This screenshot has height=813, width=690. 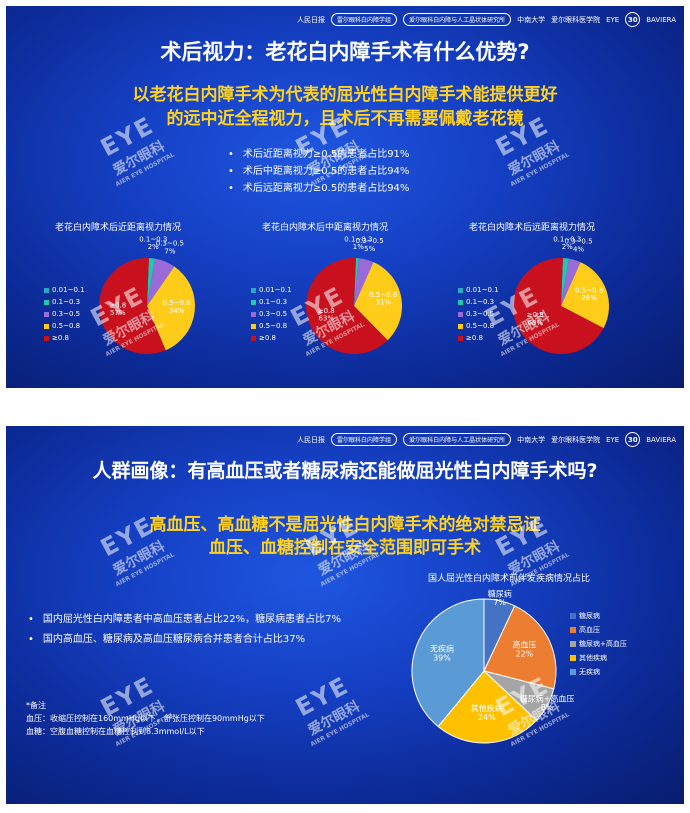 I want to click on legend-entry: 糖尿病+高血压, so click(x=603, y=643).